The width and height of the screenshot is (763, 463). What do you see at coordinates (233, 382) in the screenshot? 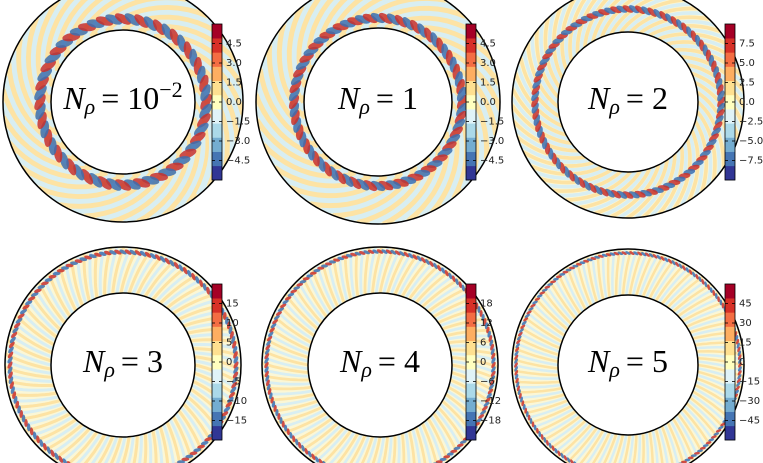
I see `colorbar-tick-label: −5` at bounding box center [233, 382].